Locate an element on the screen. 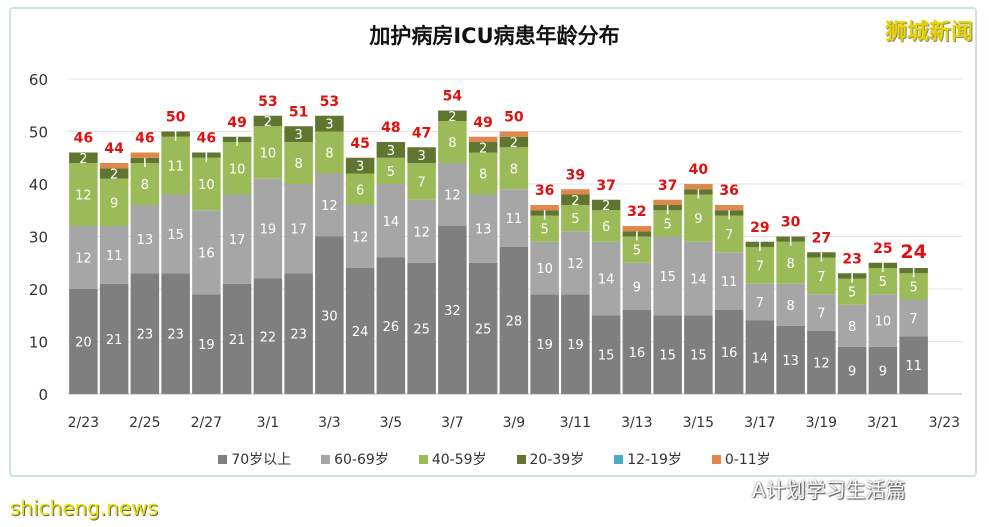  segment-label: 8 is located at coordinates (452, 143).